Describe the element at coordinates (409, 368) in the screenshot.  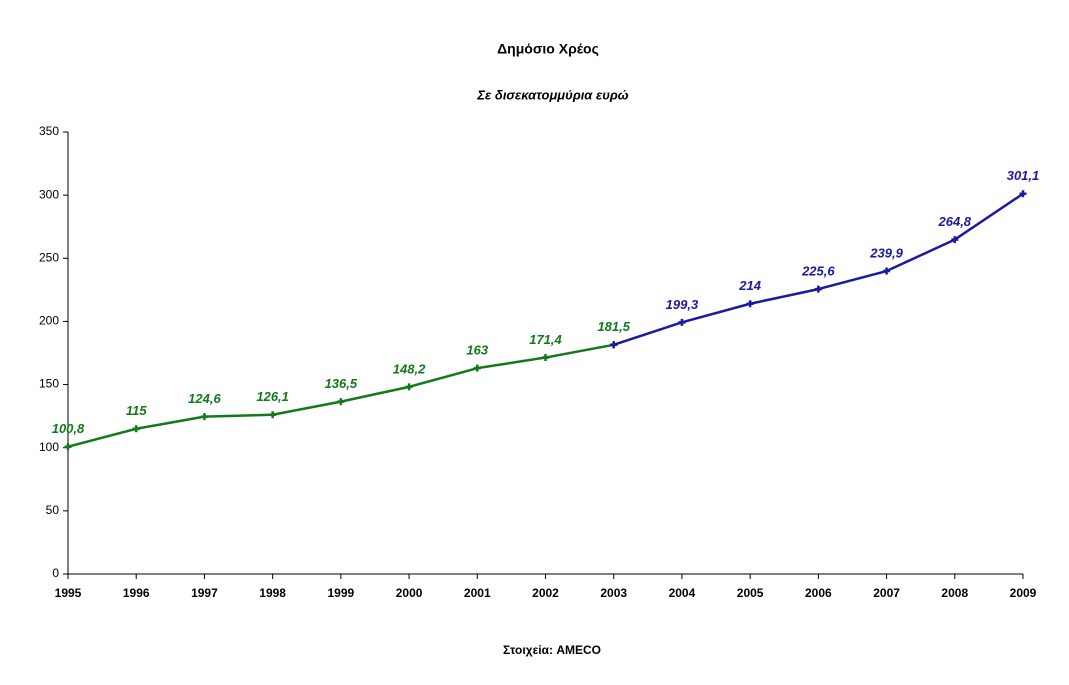
I see `data-label: 148,2` at that location.